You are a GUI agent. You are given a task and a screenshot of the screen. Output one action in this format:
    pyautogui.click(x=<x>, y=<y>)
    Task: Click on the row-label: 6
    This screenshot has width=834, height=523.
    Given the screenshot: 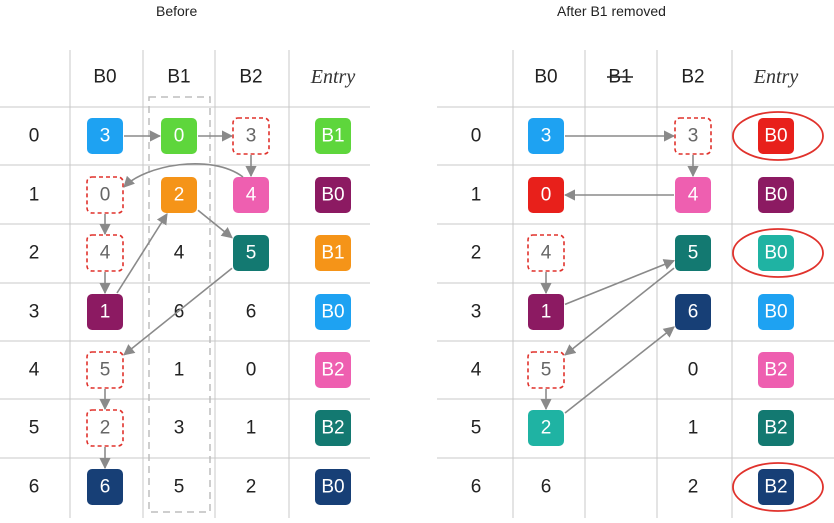 What is the action you would take?
    pyautogui.click(x=34, y=487)
    